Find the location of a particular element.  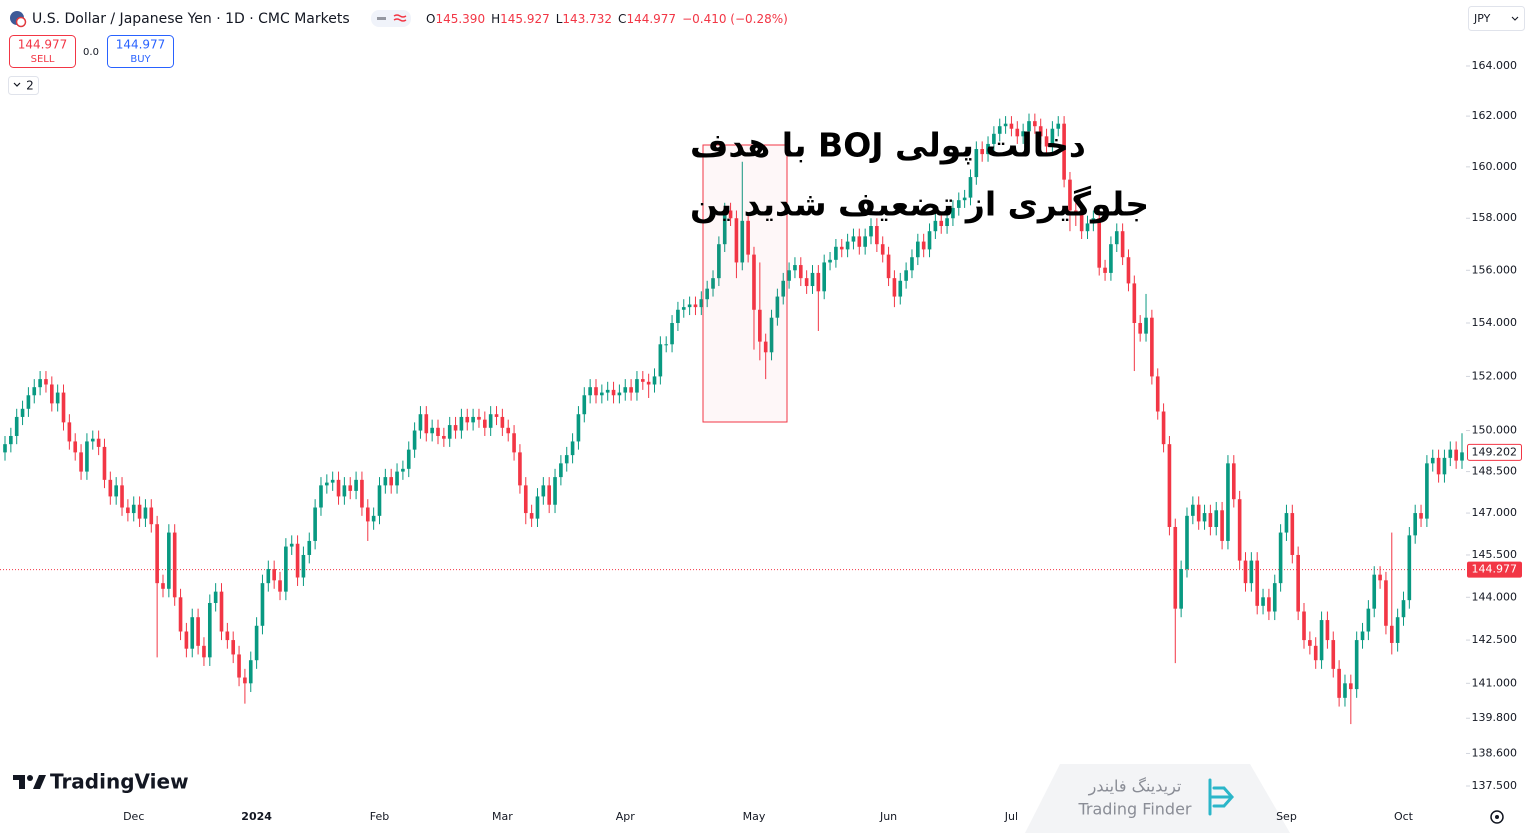

x-tick-label: Apr is located at coordinates (626, 816).